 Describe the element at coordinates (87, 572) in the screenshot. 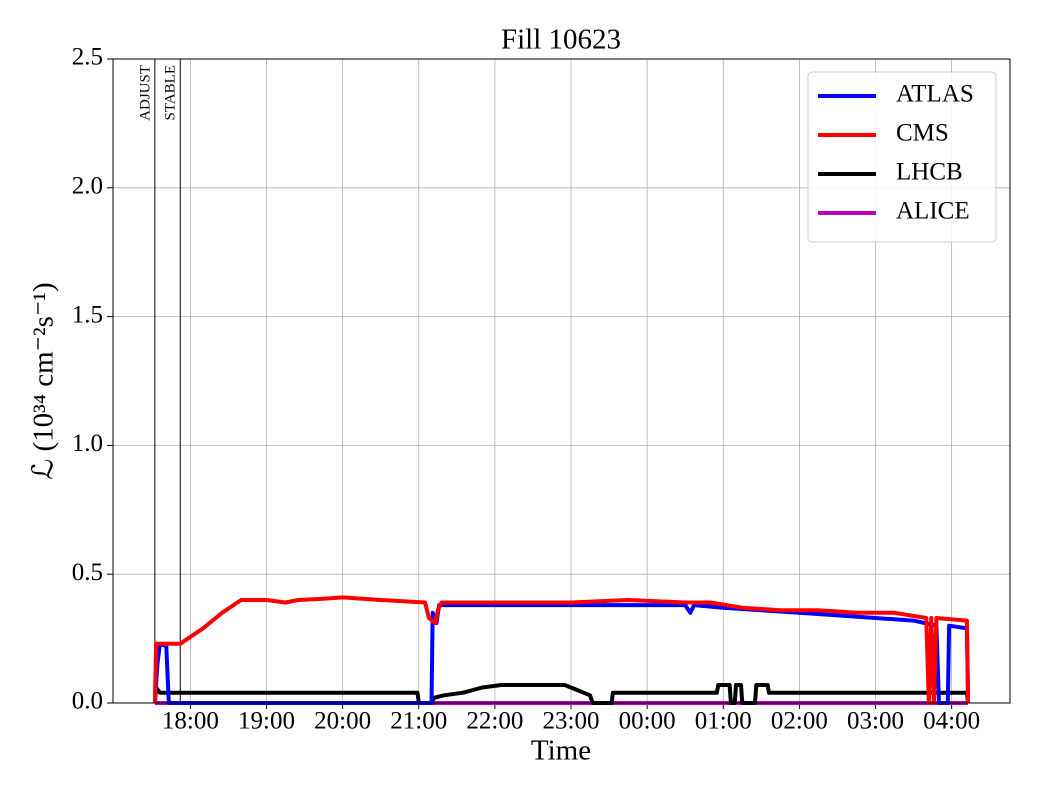

I see `y-tick-label: 0.5` at that location.